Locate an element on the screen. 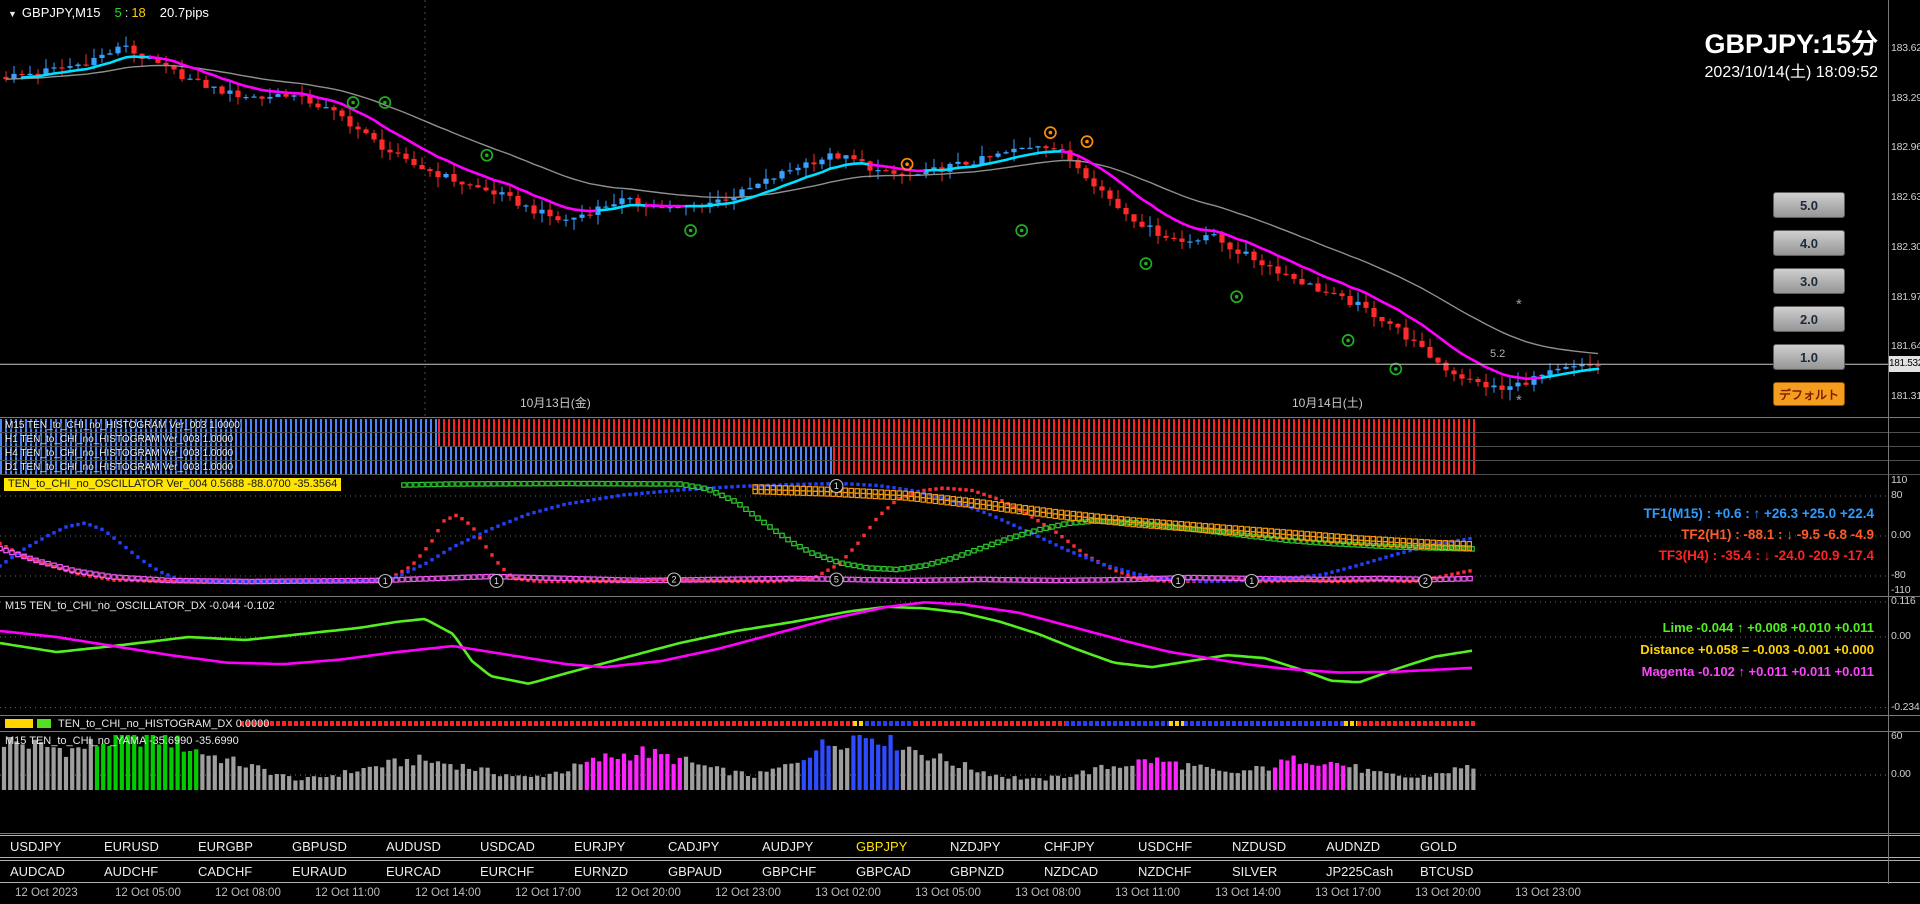 The image size is (1920, 904). time-axis-label: 12 Oct 05:00 is located at coordinates (148, 893).